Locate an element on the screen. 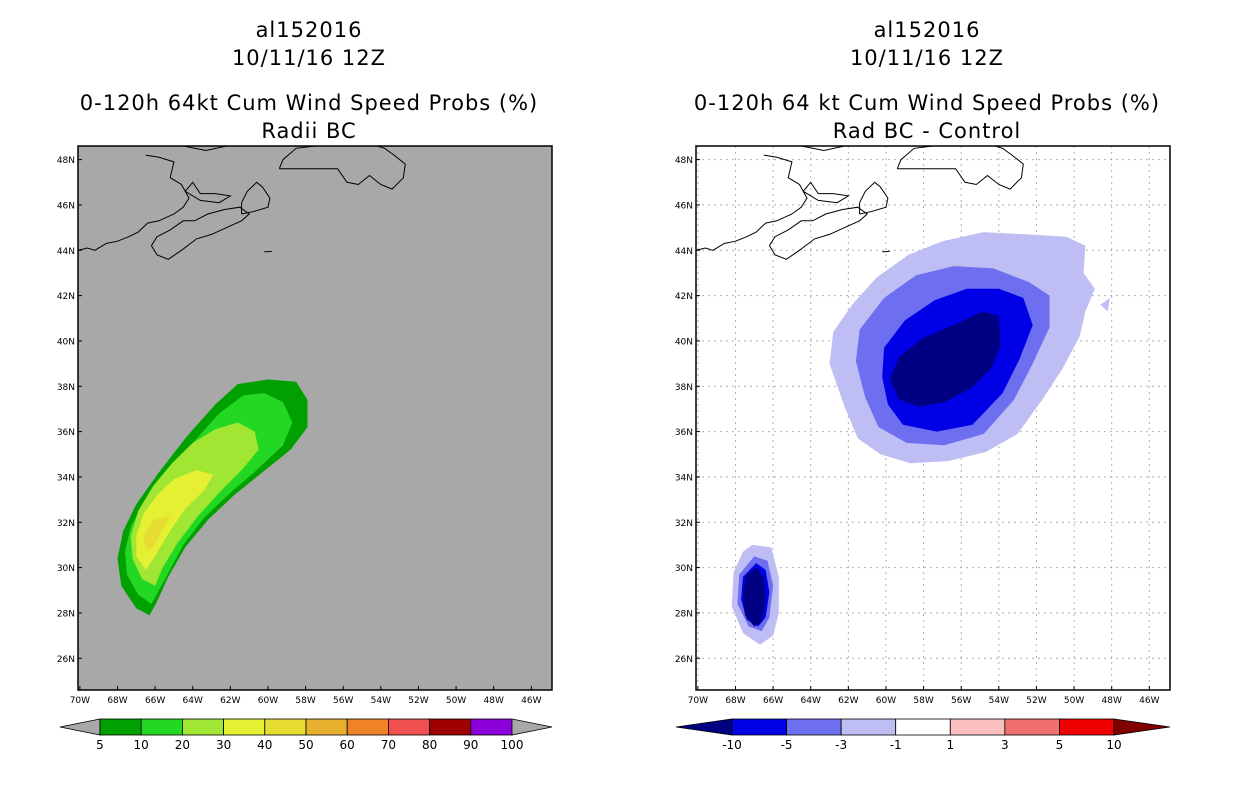  left-colorbar-label: 100 is located at coordinates (512, 745).